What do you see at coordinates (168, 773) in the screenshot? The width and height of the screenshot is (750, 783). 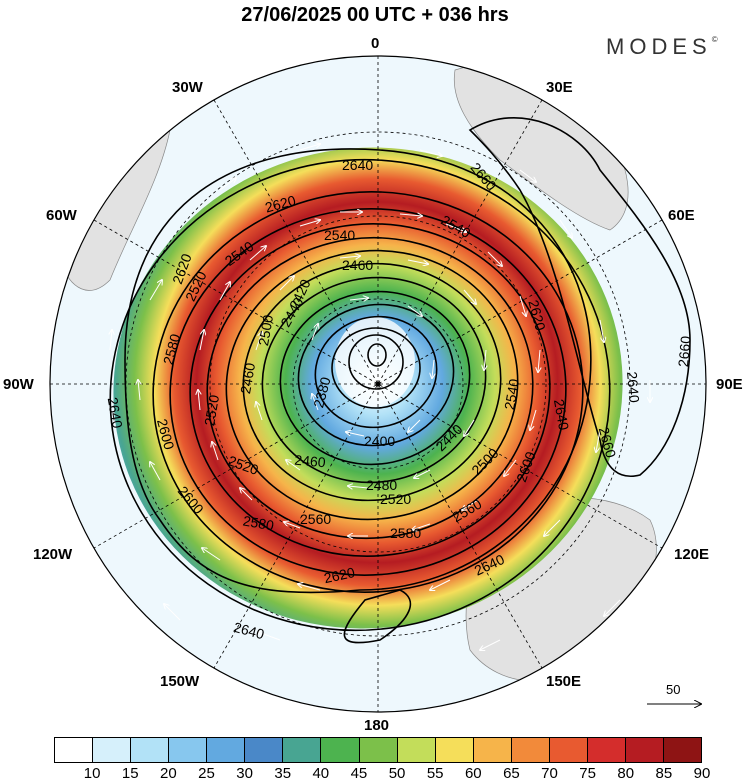 I see `colorbar-tick-label: 20` at bounding box center [168, 773].